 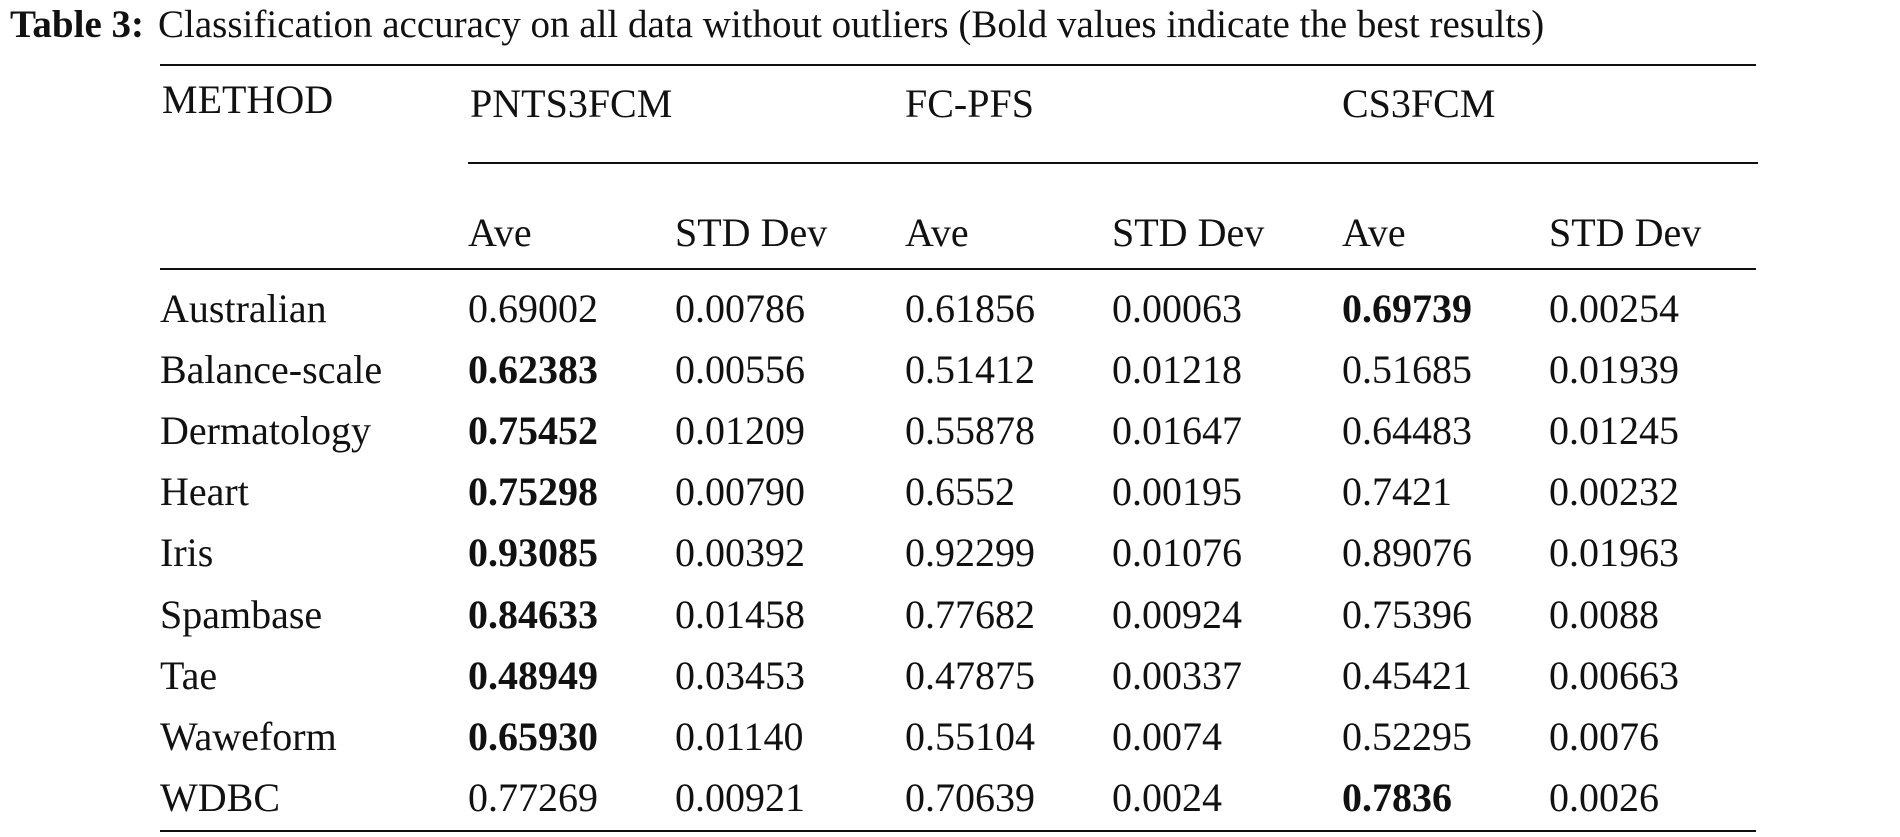 What do you see at coordinates (533, 369) in the screenshot?
I see `ave-cell: 0.62383` at bounding box center [533, 369].